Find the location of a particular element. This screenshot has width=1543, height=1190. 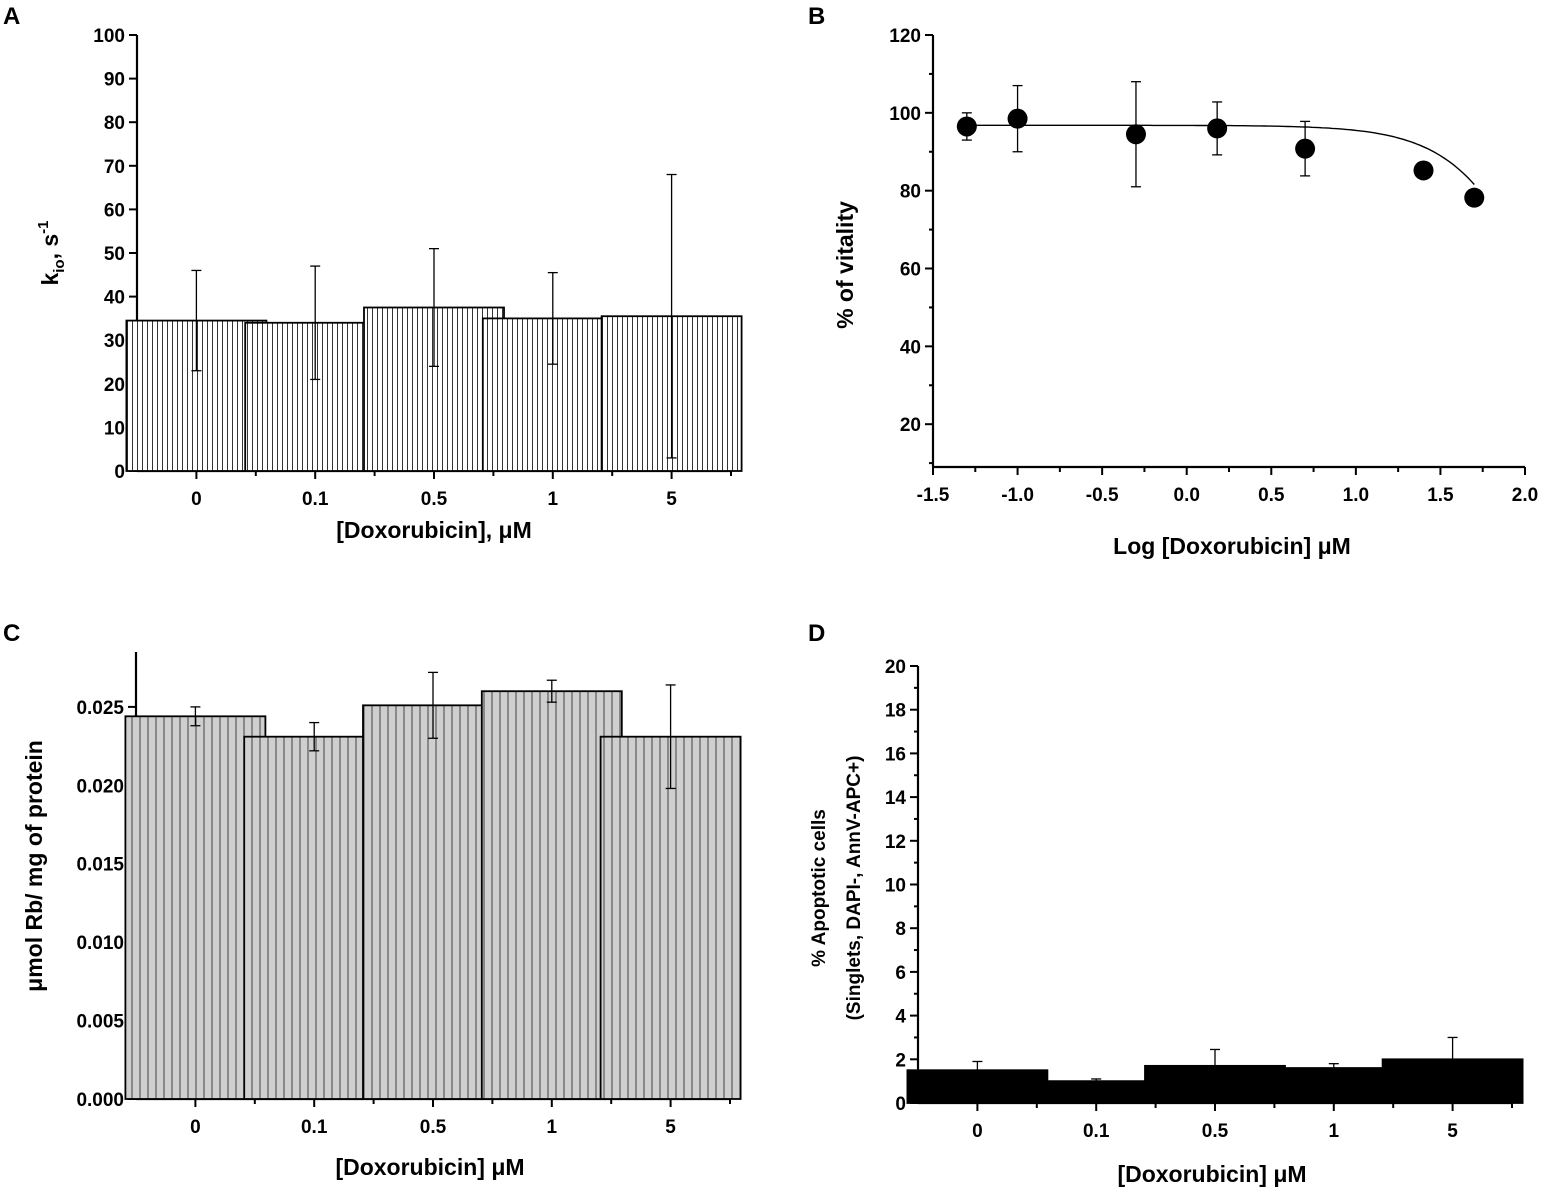

d-x-tick-label: 0 is located at coordinates (977, 1131).